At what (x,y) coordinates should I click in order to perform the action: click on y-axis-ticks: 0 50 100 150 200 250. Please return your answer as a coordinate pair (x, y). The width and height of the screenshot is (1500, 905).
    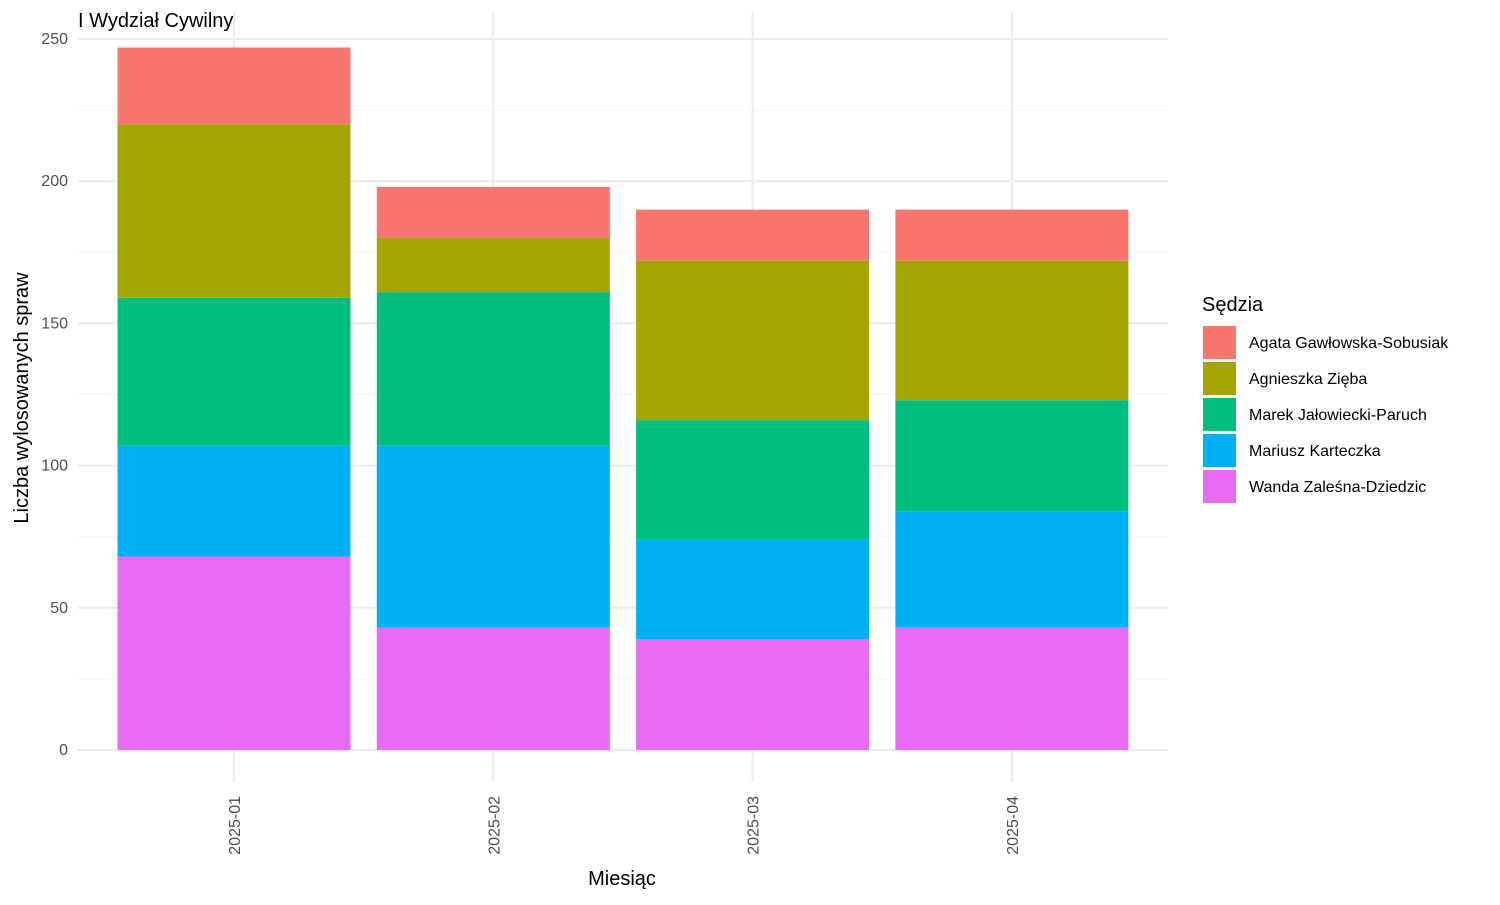
    Looking at the image, I should click on (54, 395).